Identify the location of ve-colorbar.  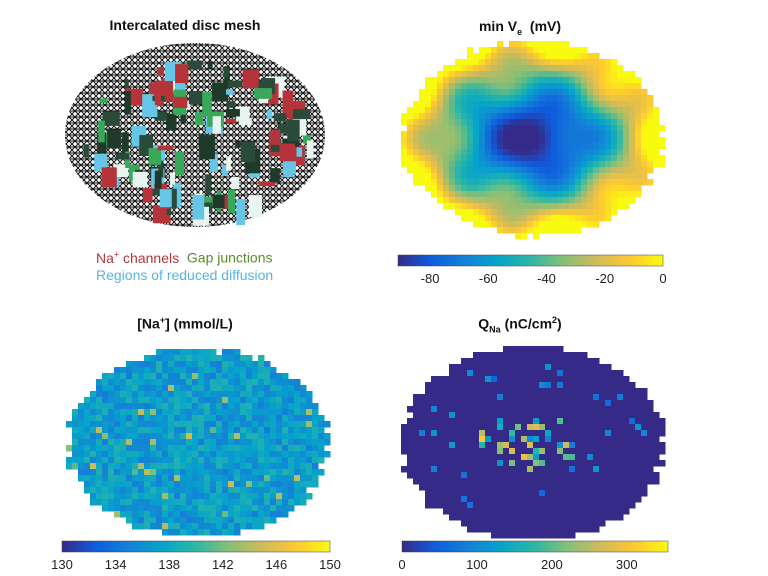
(530, 260).